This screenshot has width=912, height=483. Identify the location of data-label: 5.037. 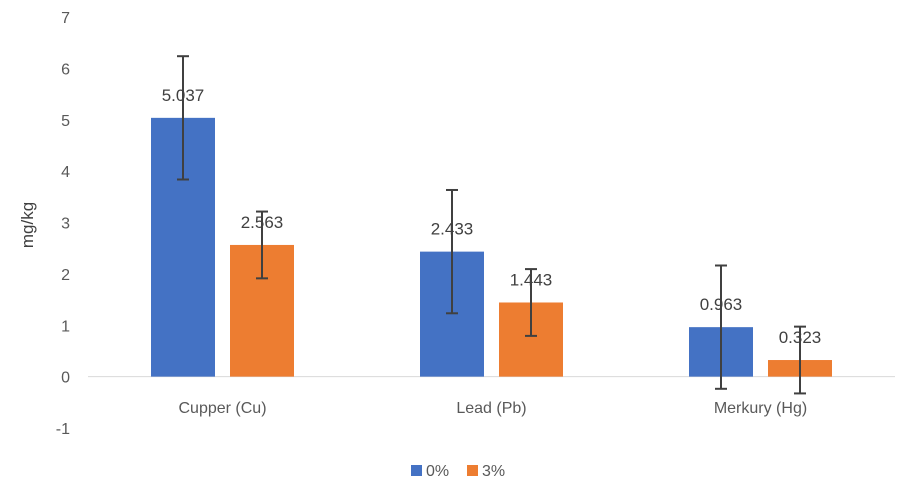
(183, 95).